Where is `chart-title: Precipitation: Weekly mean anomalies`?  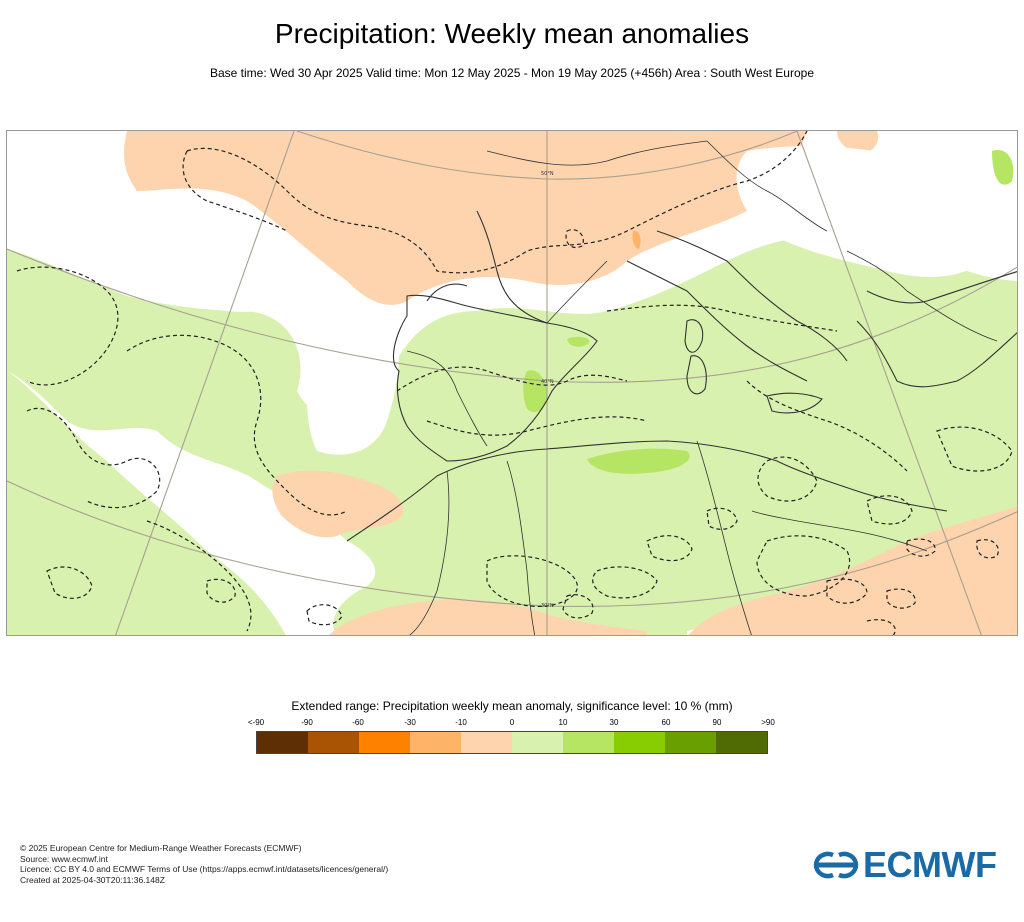
chart-title: Precipitation: Weekly mean anomalies is located at coordinates (512, 33).